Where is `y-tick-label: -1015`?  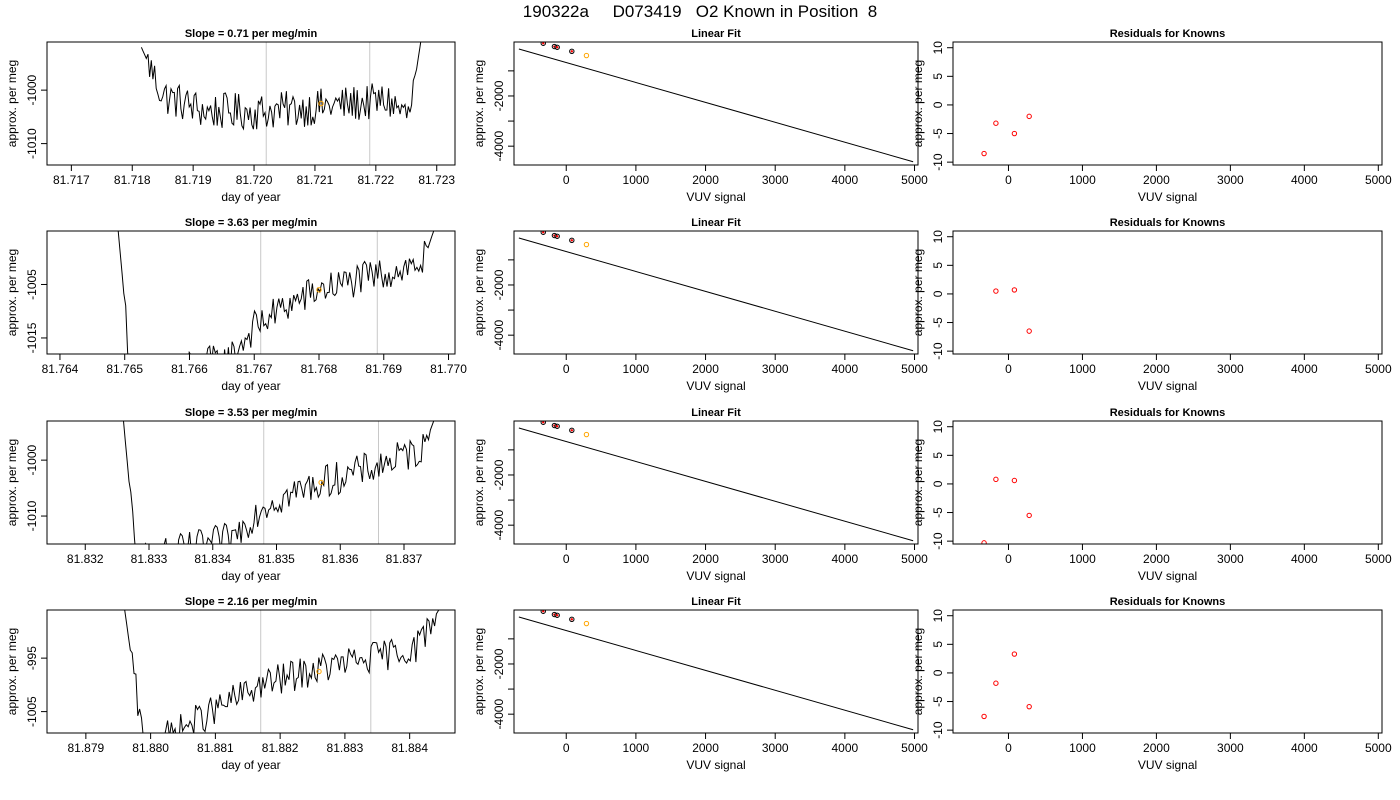
y-tick-label: -1015 is located at coordinates (32, 337).